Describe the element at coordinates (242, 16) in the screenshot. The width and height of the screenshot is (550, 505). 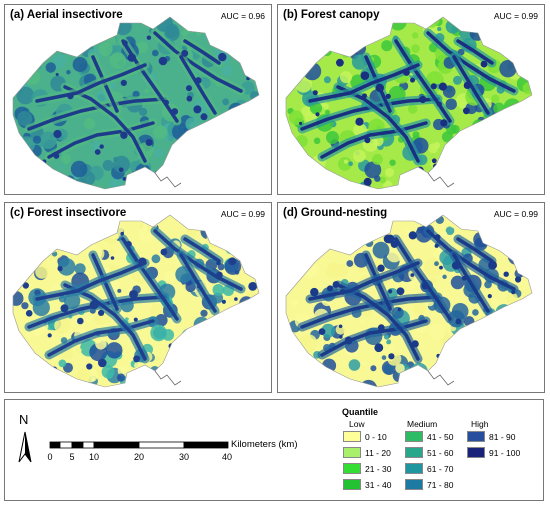
I see `auc-label: AUC = 0.96` at that location.